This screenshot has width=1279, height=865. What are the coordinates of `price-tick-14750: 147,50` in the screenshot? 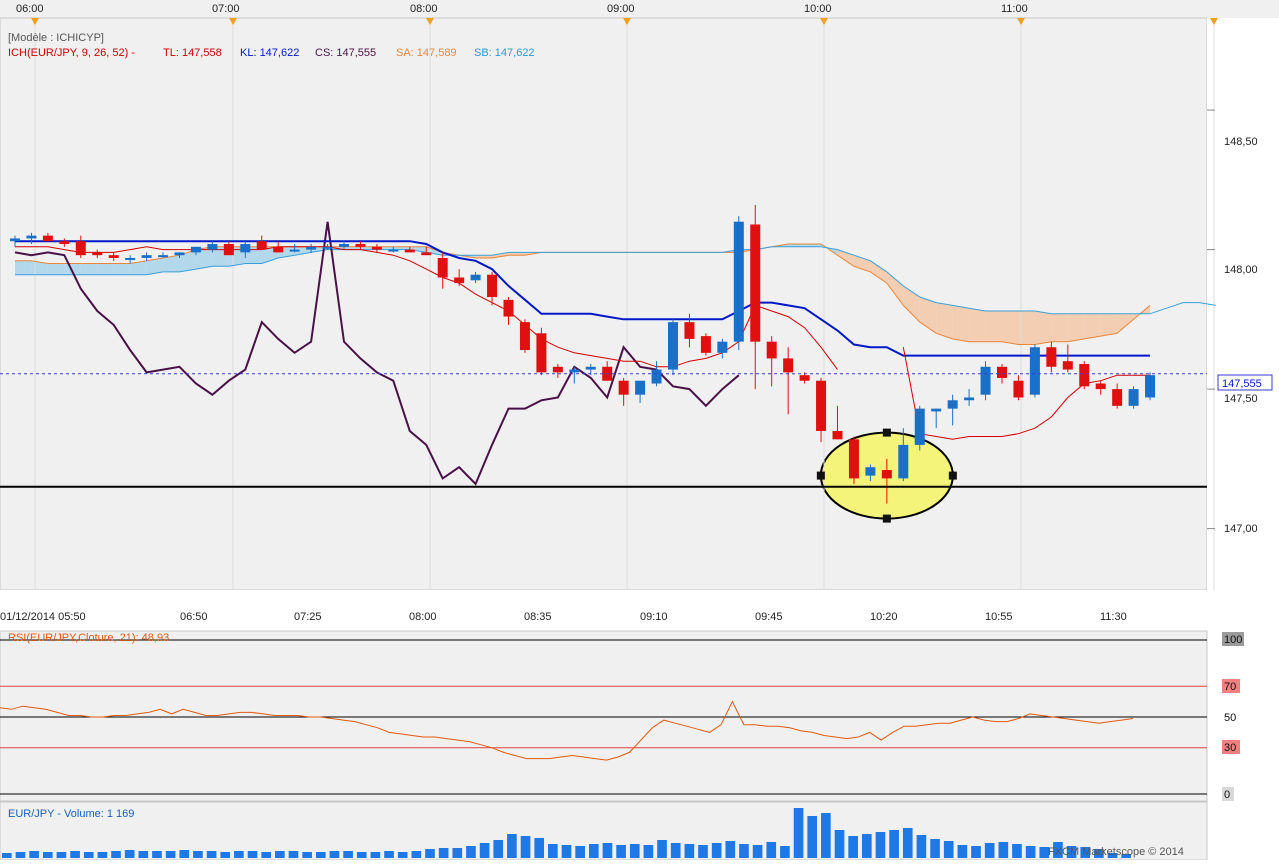 It's located at (1241, 399).